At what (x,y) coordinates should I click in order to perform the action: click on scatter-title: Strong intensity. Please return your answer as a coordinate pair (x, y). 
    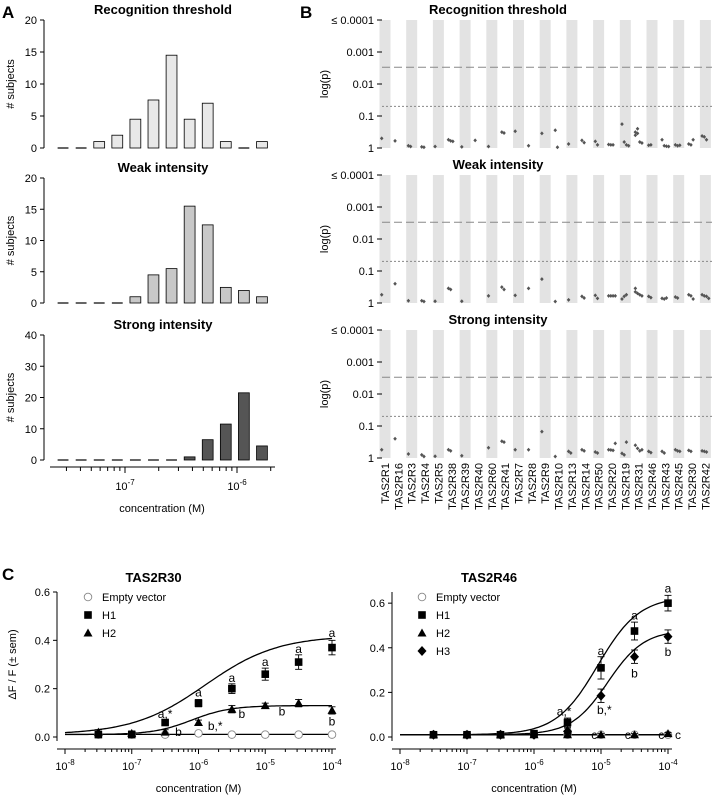
    Looking at the image, I should click on (499, 319).